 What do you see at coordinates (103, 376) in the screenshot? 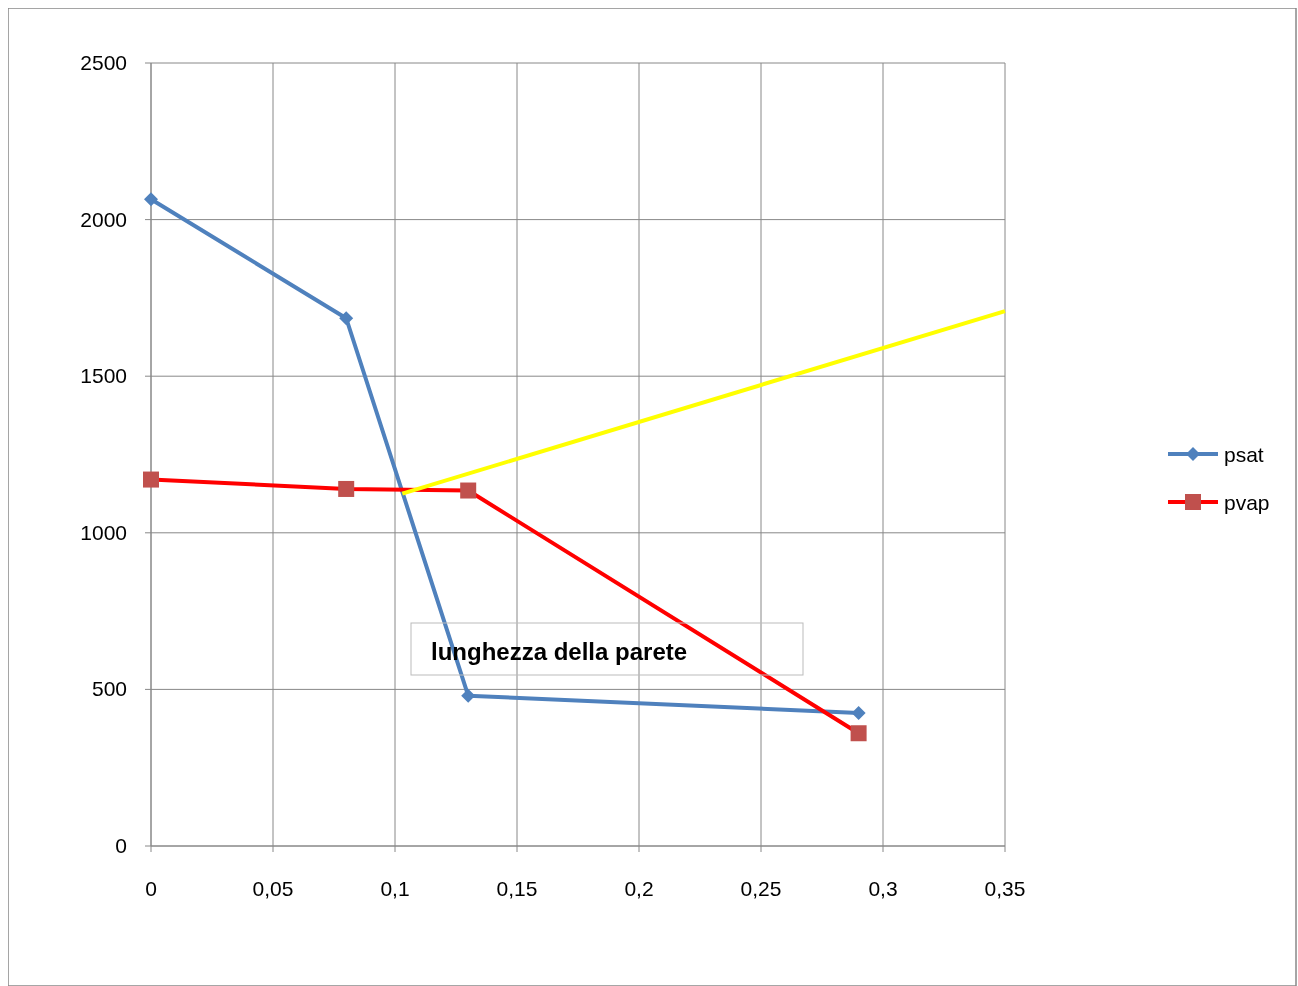
I see `y-tick-label: 1500` at bounding box center [103, 376].